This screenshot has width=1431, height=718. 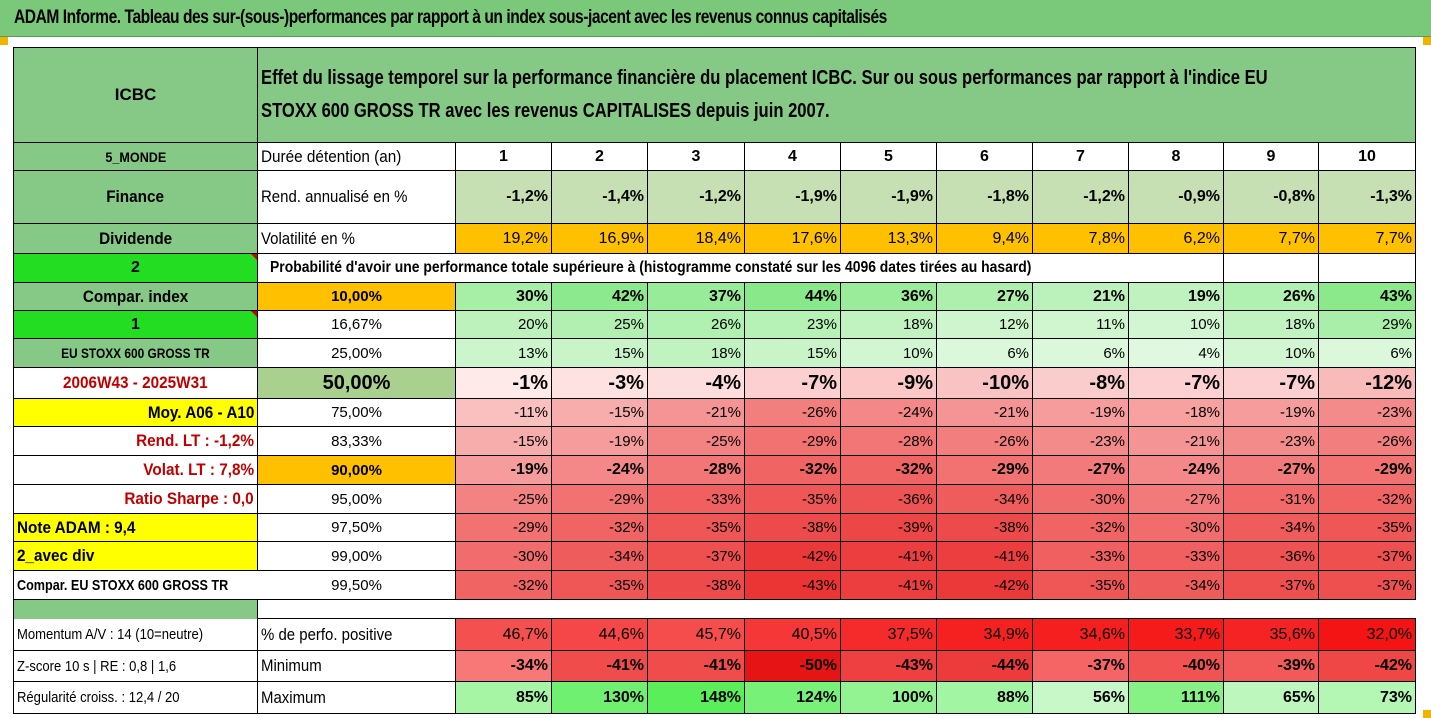 What do you see at coordinates (821, 324) in the screenshot?
I see `perf-cell-text: 23%` at bounding box center [821, 324].